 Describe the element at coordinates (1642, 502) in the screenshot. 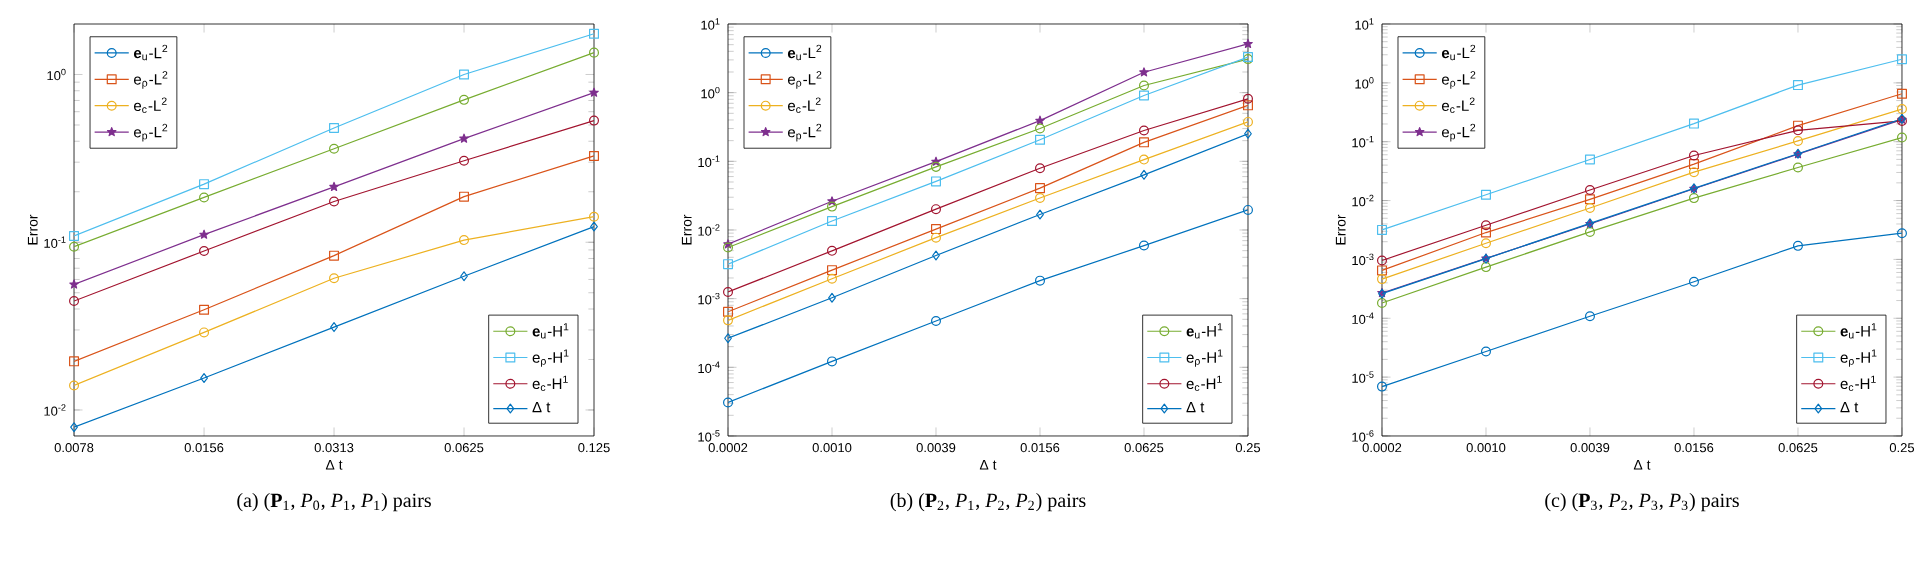

I see `text: (c) (P$_{3}$, P$_{2}$, P$_{3}$, P$_{3}$) pairs` at that location.